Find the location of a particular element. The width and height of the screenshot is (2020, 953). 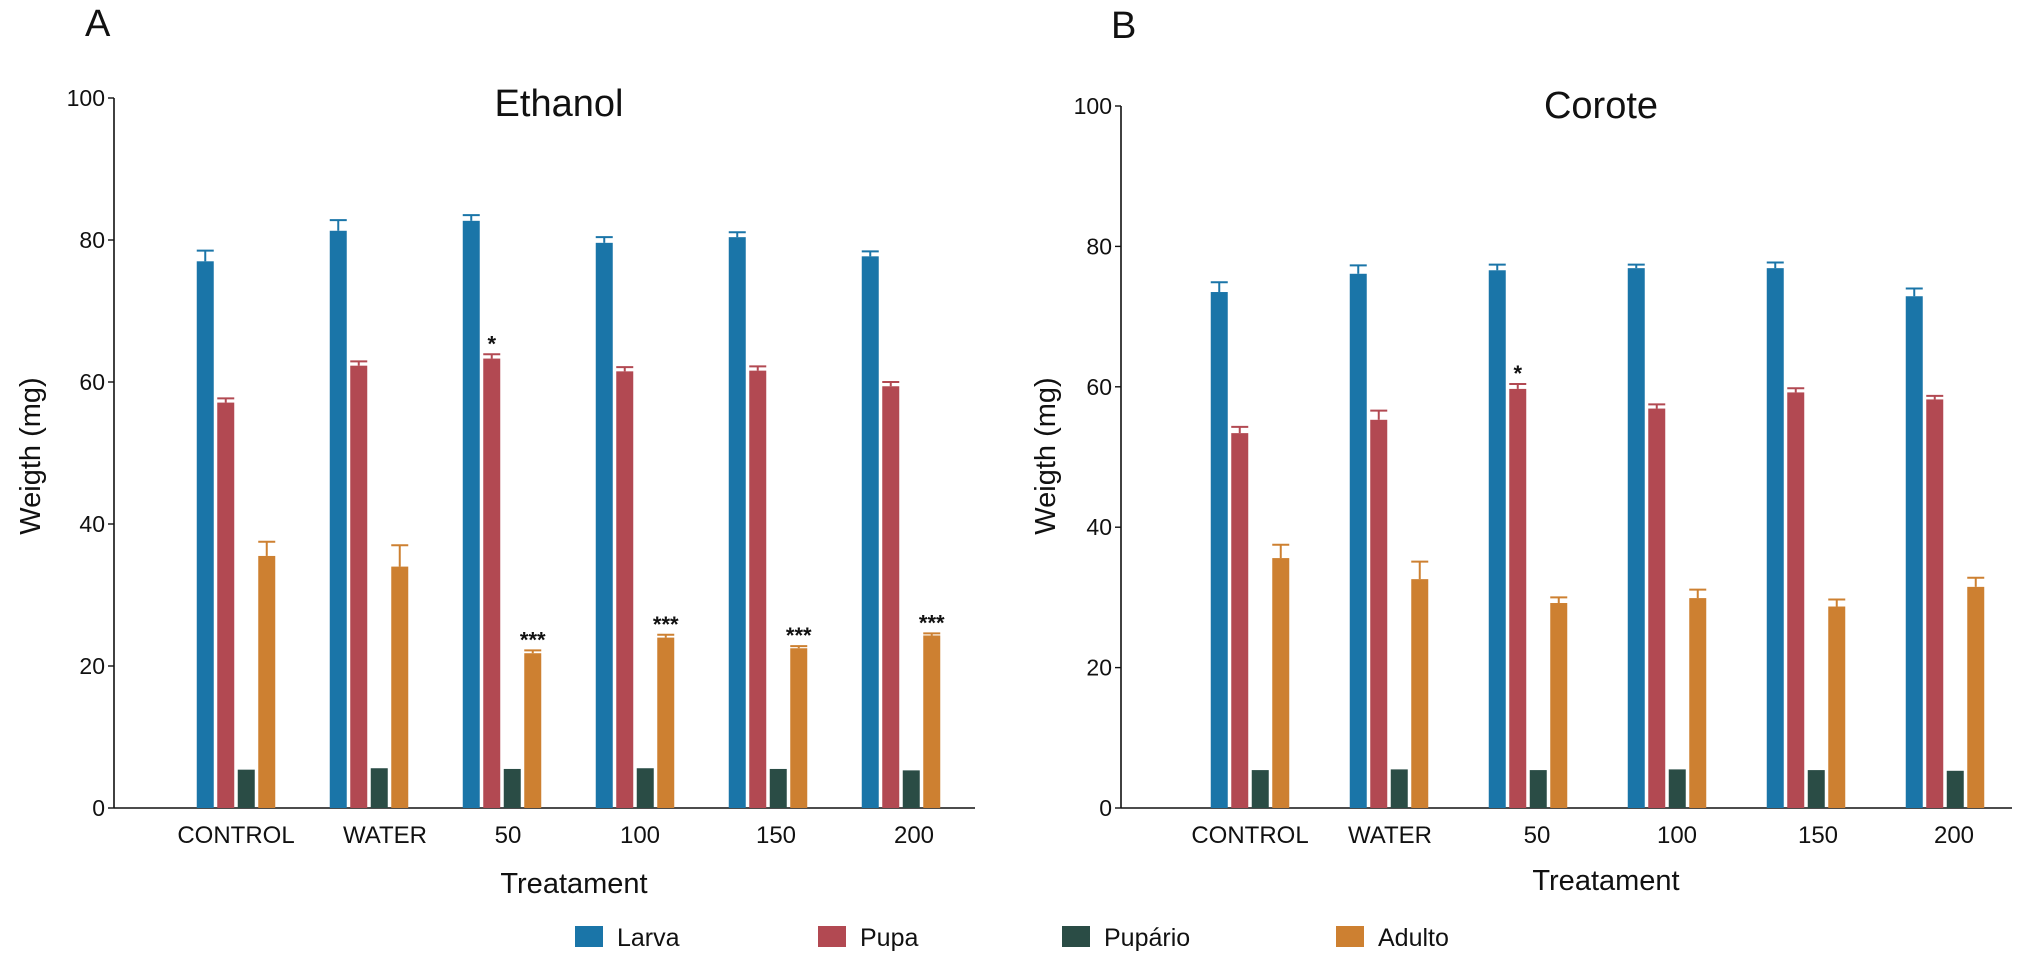

legend-swatch-larva is located at coordinates (589, 936).